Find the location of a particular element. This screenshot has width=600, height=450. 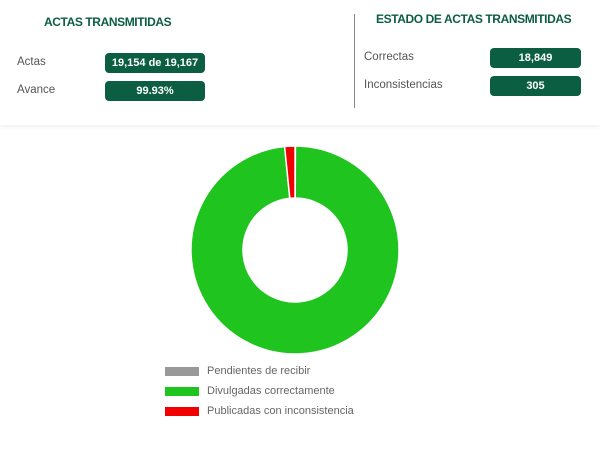

legend-item-divulgadas: Divulgadas correctamente is located at coordinates (250, 391).